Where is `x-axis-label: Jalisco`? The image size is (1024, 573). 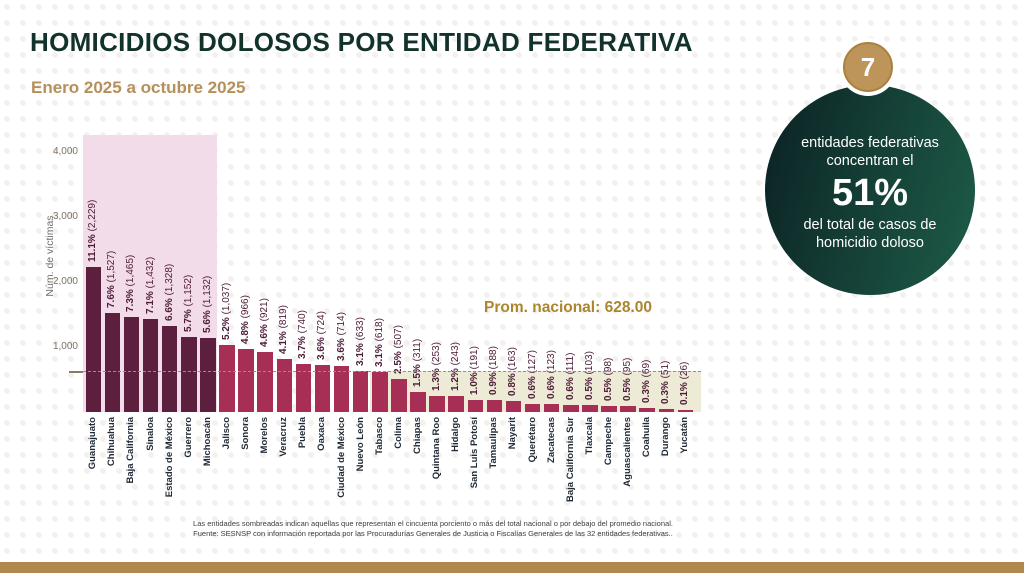 x-axis-label: Jalisco is located at coordinates (226, 433).